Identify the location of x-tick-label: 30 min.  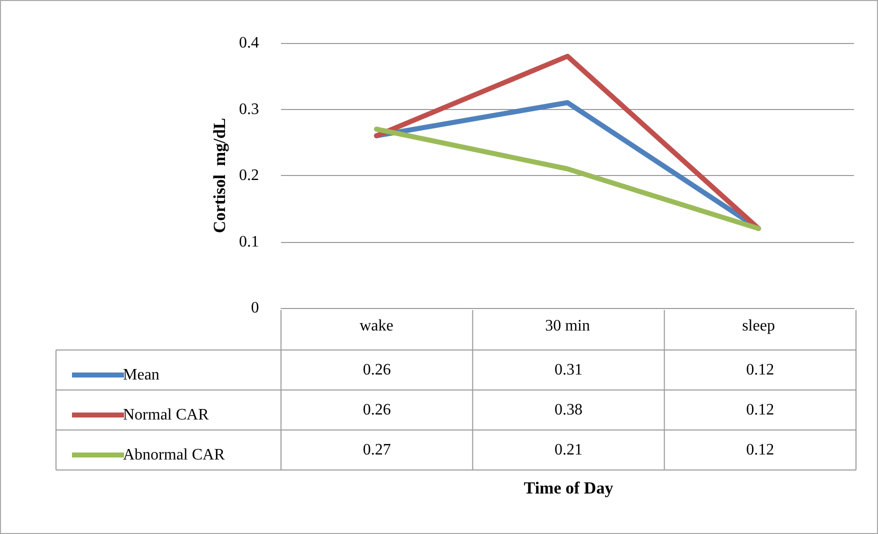
(567, 326).